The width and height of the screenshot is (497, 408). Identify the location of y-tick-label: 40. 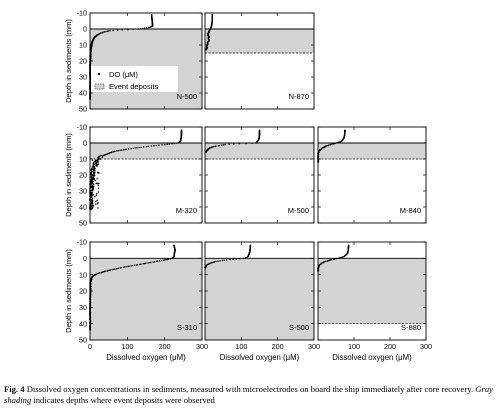
(83, 323).